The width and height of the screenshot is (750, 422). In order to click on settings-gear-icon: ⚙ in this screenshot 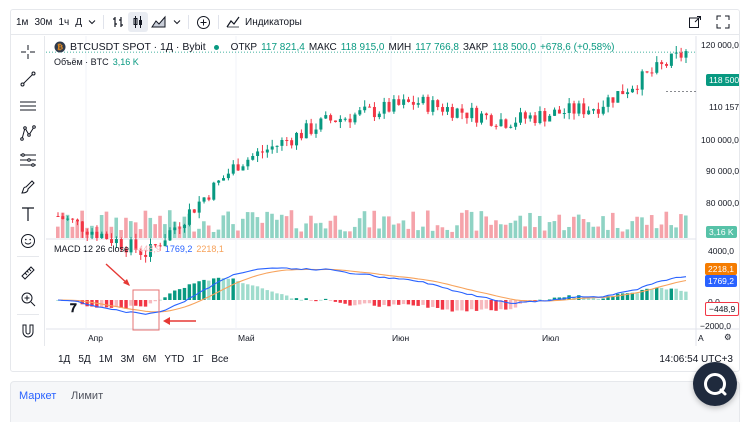, I will do `click(728, 337)`.